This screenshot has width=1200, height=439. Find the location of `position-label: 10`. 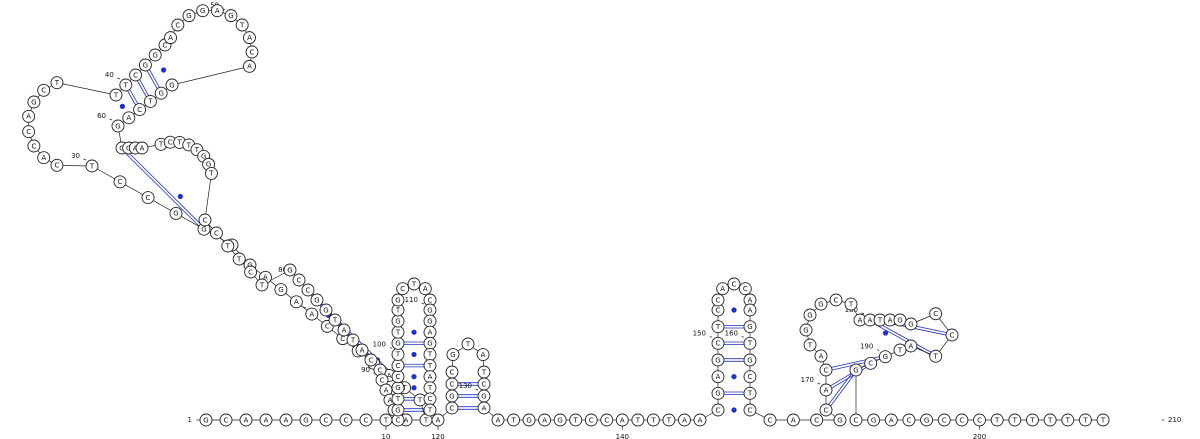

position-label: 10 is located at coordinates (386, 436).